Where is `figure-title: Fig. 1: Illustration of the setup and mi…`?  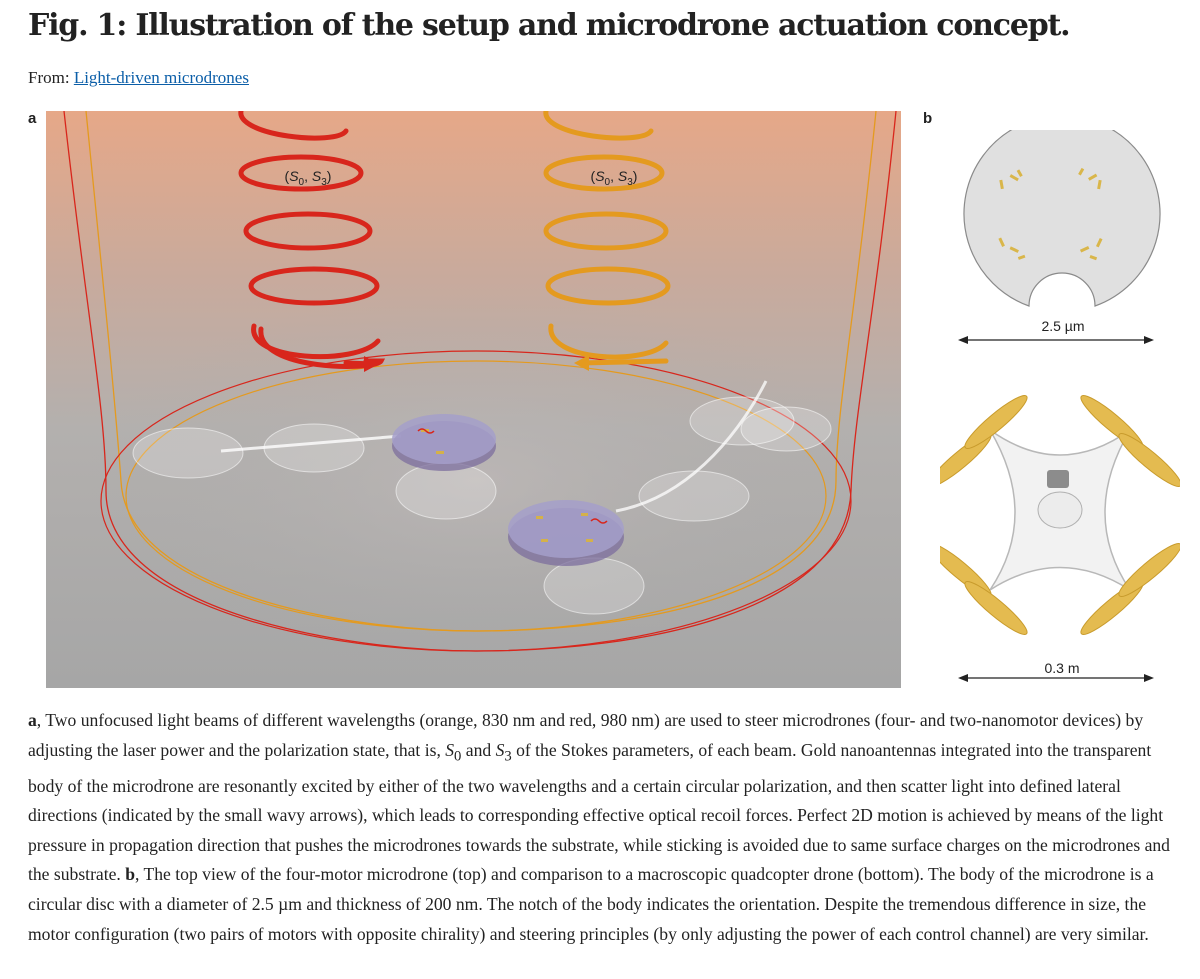 figure-title: Fig. 1: Illustration of the setup and mi… is located at coordinates (549, 25).